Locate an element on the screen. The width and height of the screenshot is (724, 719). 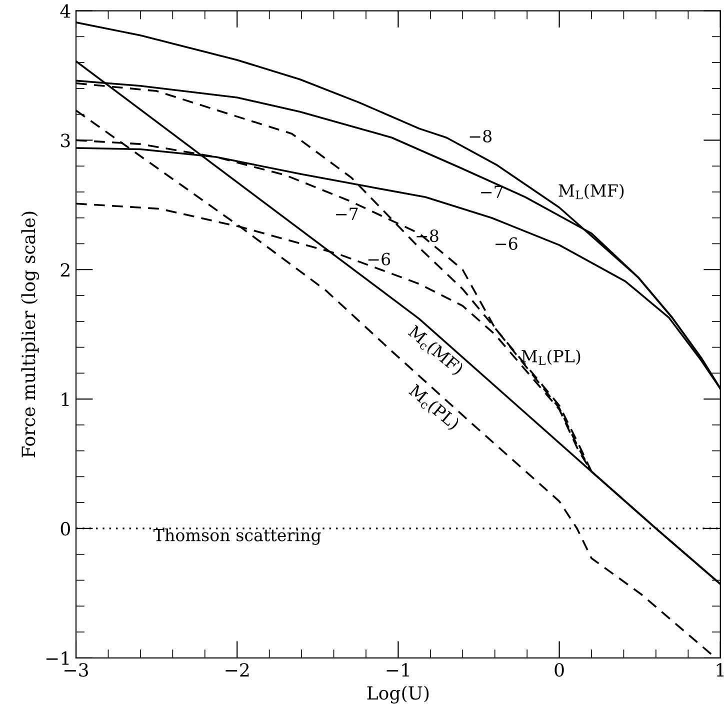
series-label: −7 is located at coordinates (347, 214).